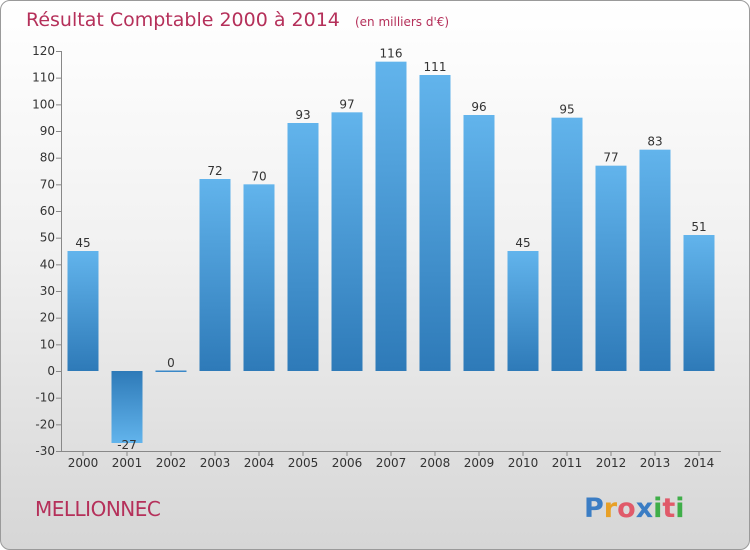 The image size is (750, 550). I want to click on logo-letter: P, so click(594, 508).